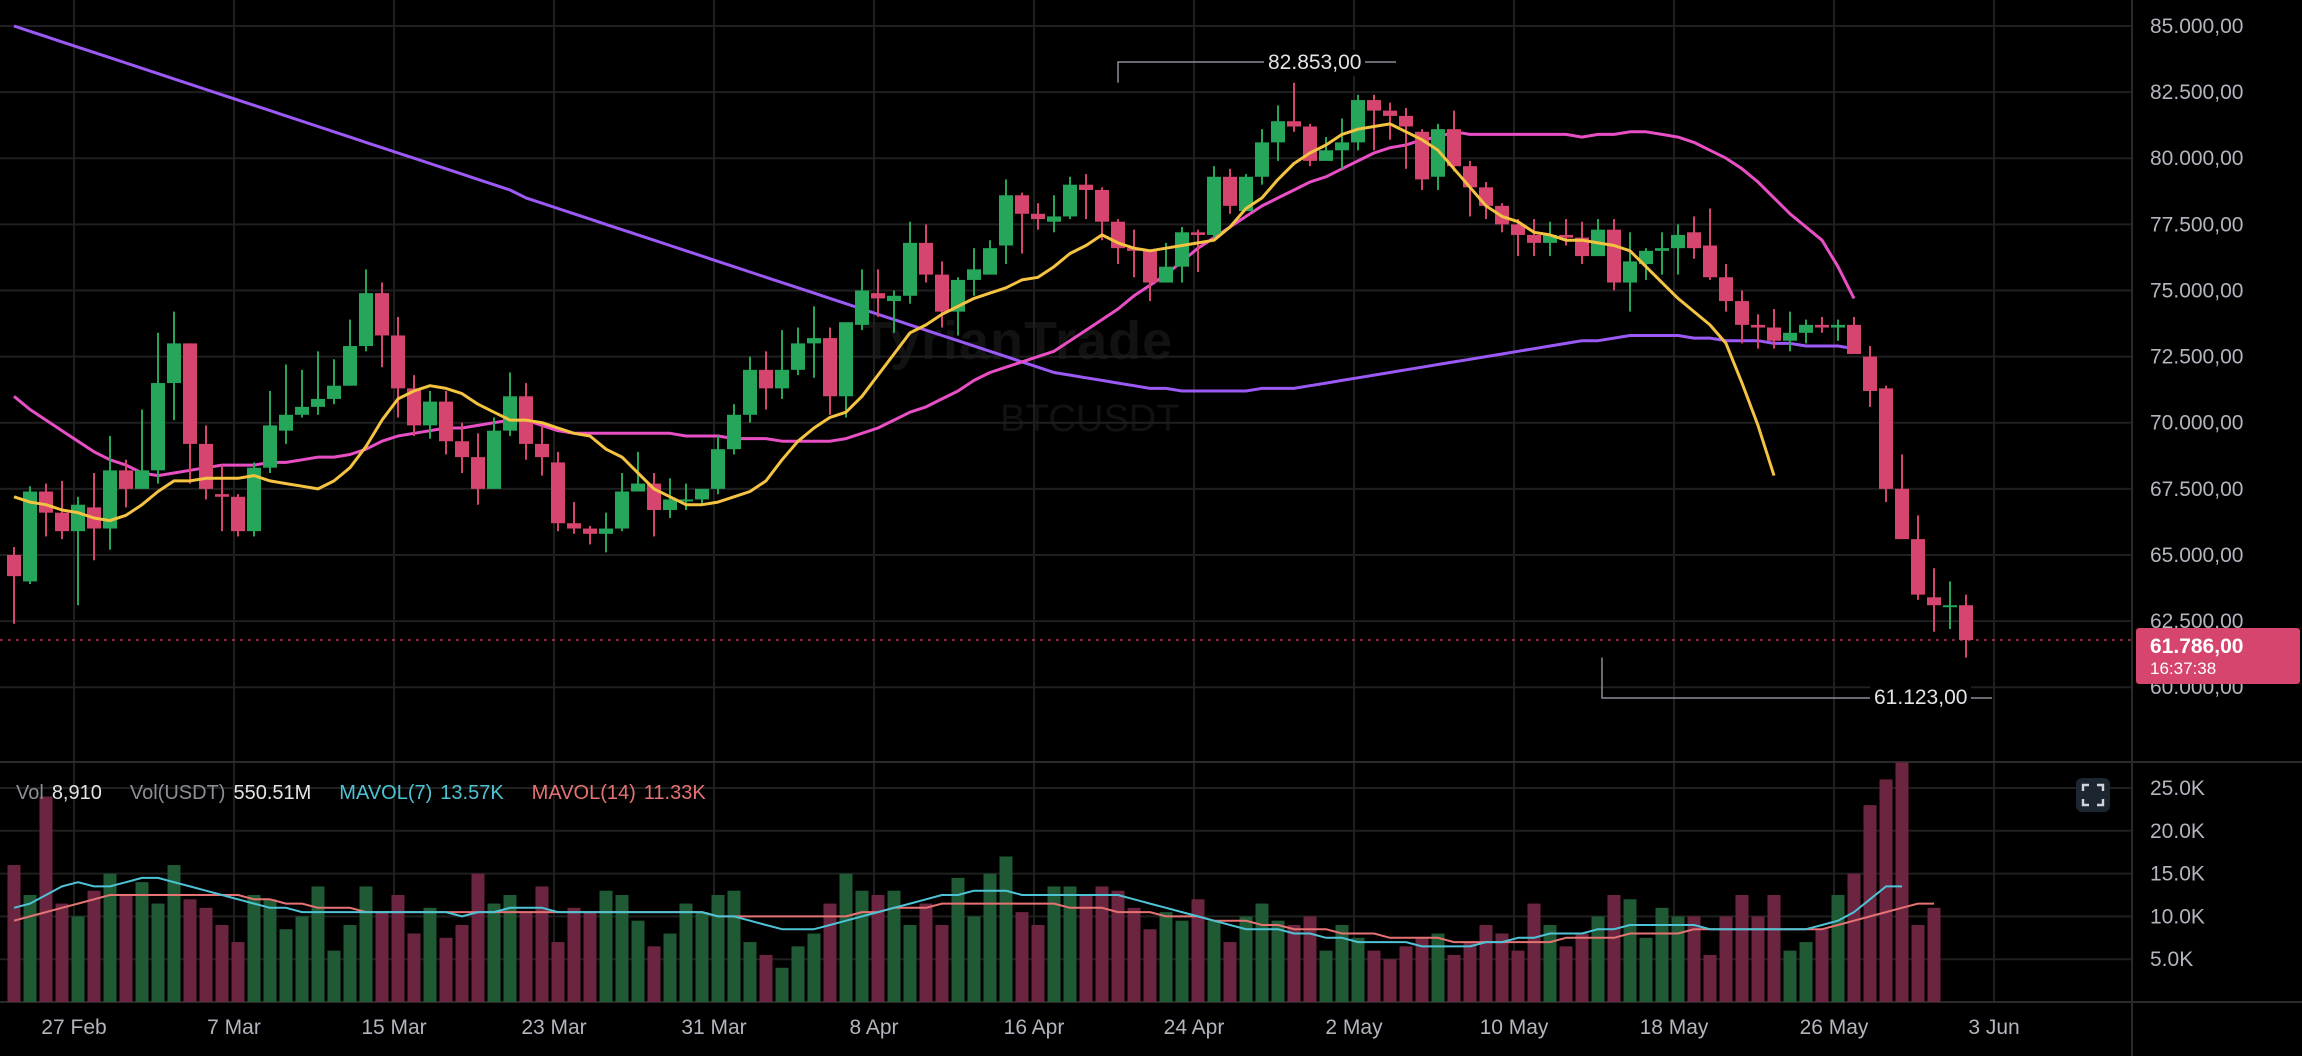  I want to click on time-tick-label: 2 May, so click(1354, 1027).